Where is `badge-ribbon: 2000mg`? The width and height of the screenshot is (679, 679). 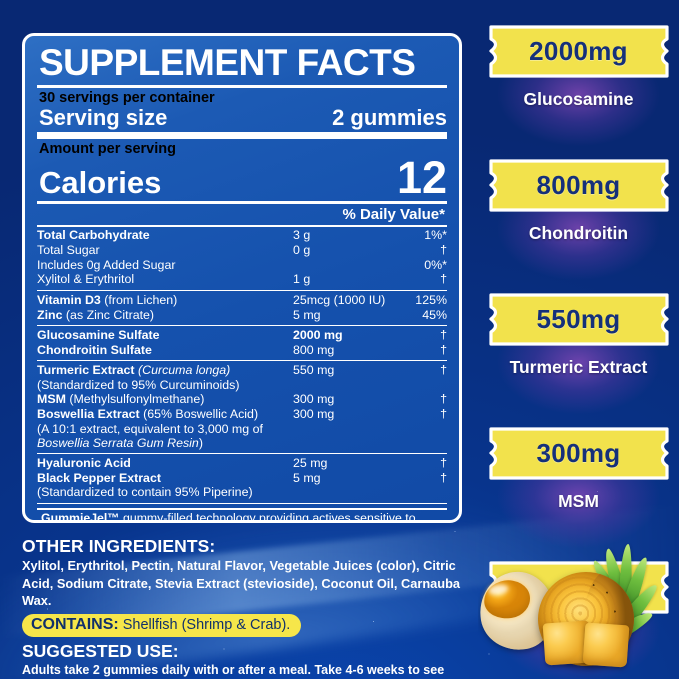 badge-ribbon: 2000mg is located at coordinates (579, 51).